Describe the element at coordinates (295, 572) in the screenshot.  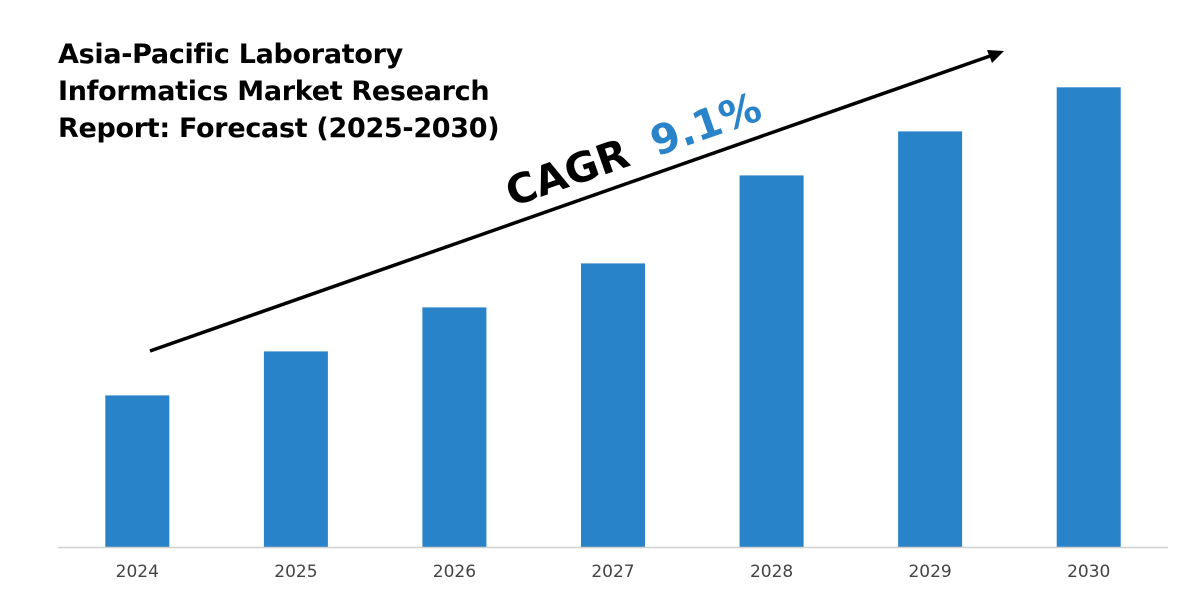
I see `x-tick-label-2025: 2025` at that location.